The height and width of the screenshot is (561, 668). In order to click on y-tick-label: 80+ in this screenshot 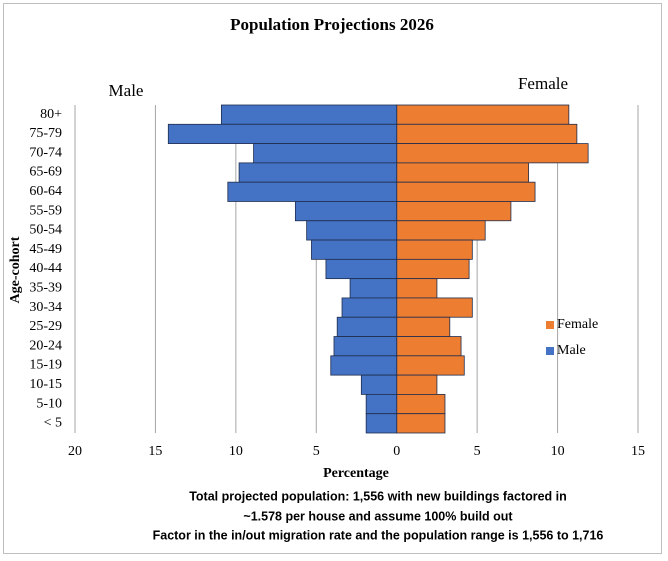, I will do `click(51, 114)`.